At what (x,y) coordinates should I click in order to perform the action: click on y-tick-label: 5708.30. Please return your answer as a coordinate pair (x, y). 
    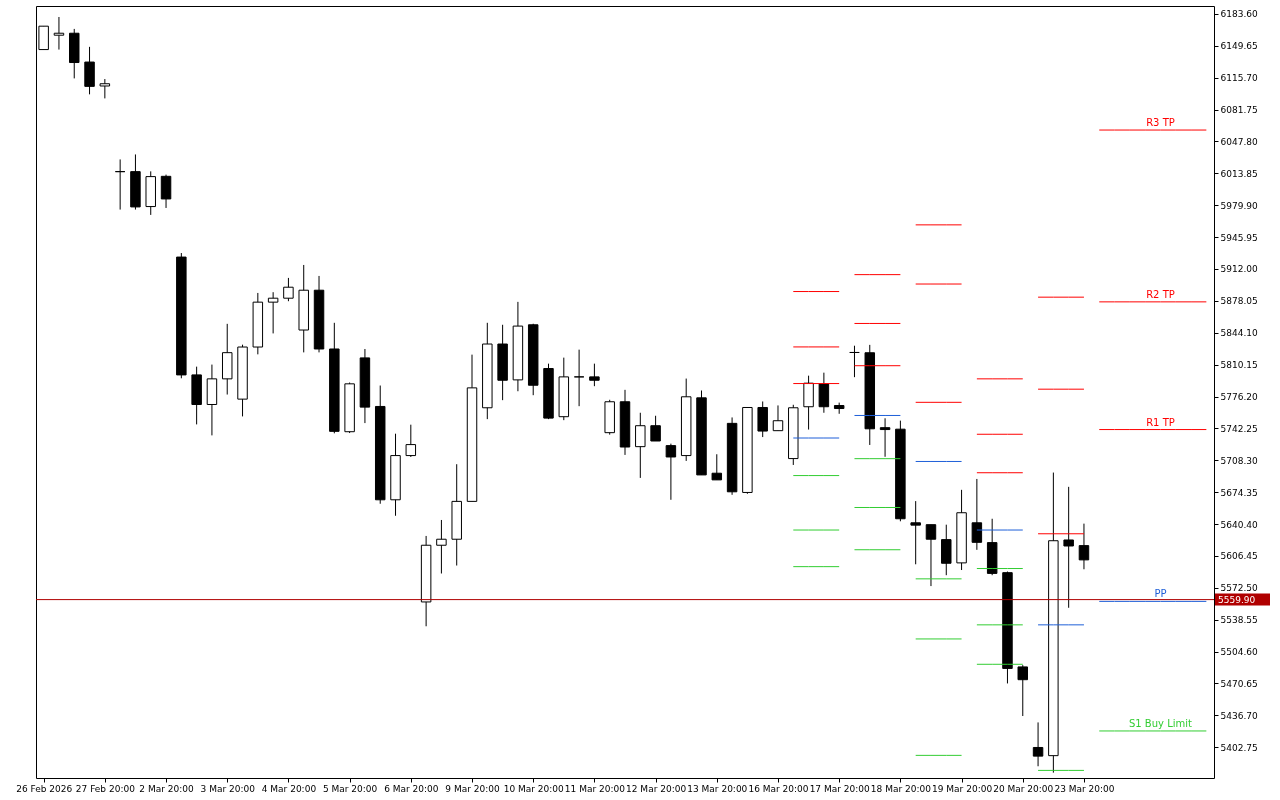
    Looking at the image, I should click on (1239, 460).